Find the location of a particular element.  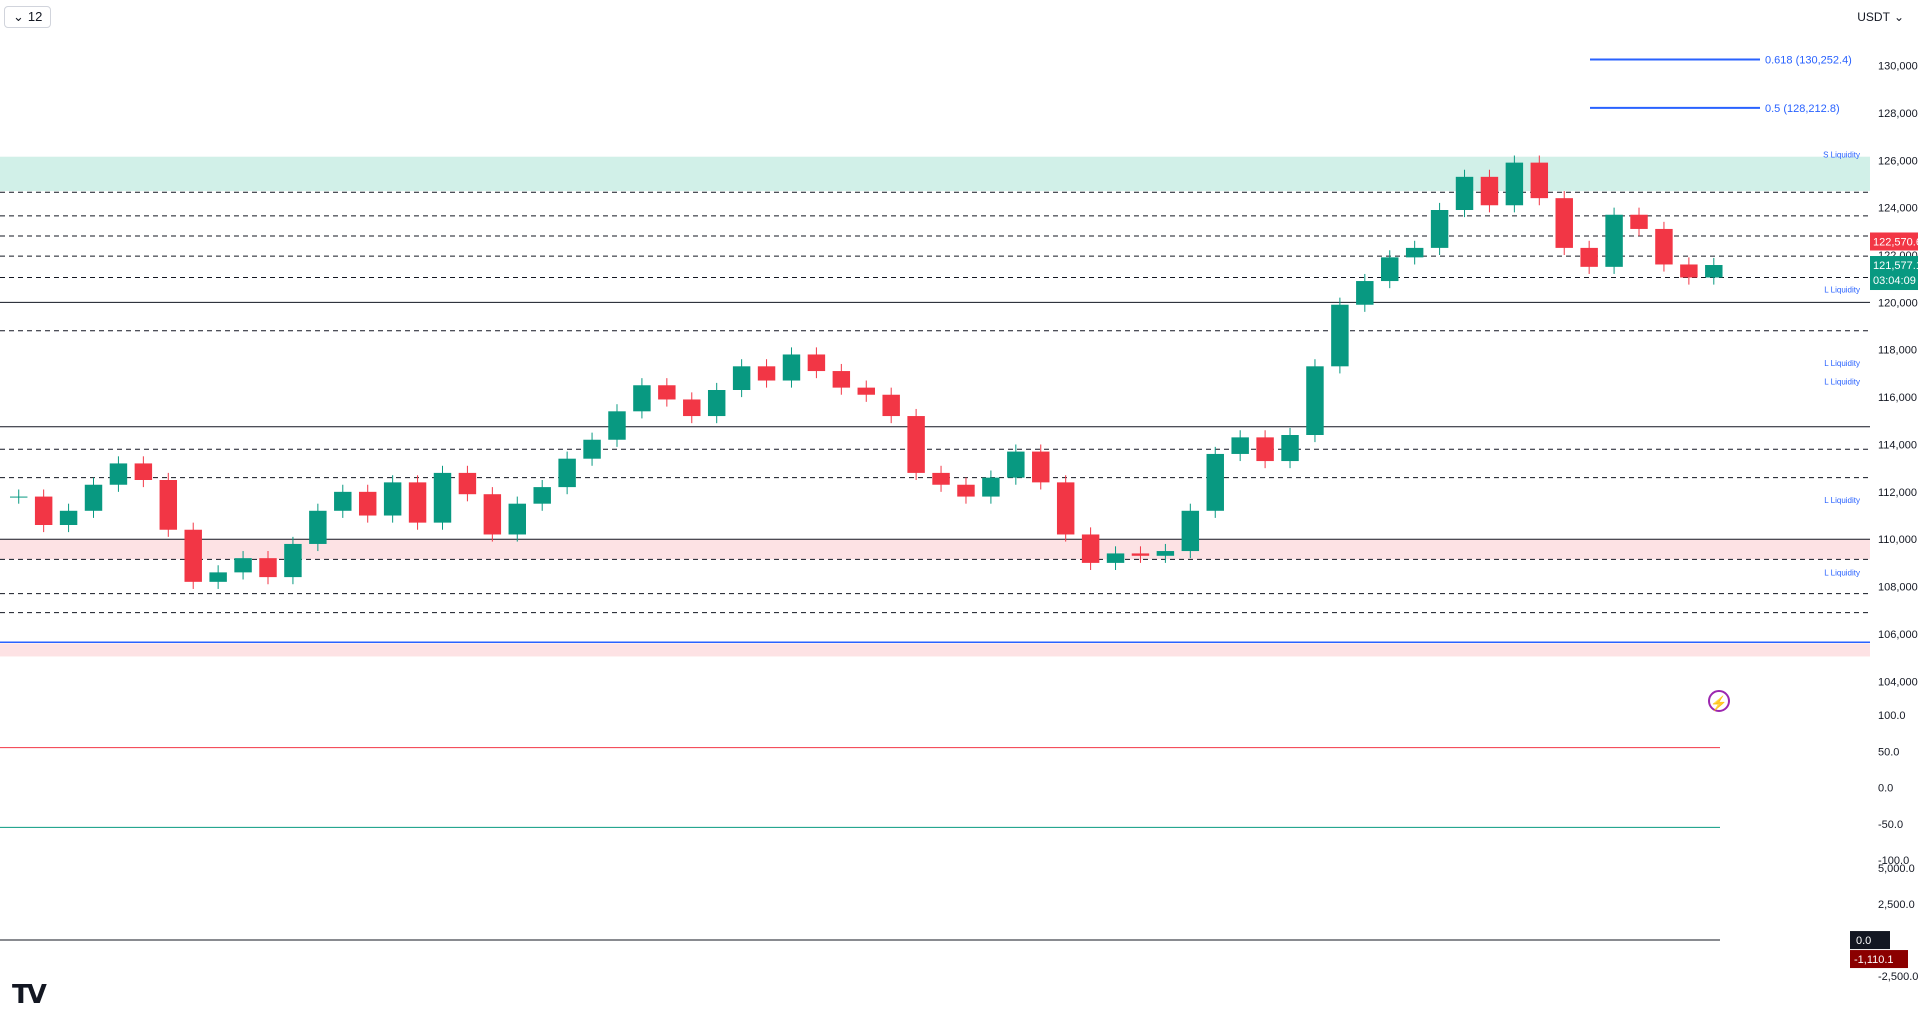

price-tick-label: 112,000.0 is located at coordinates (1898, 493).